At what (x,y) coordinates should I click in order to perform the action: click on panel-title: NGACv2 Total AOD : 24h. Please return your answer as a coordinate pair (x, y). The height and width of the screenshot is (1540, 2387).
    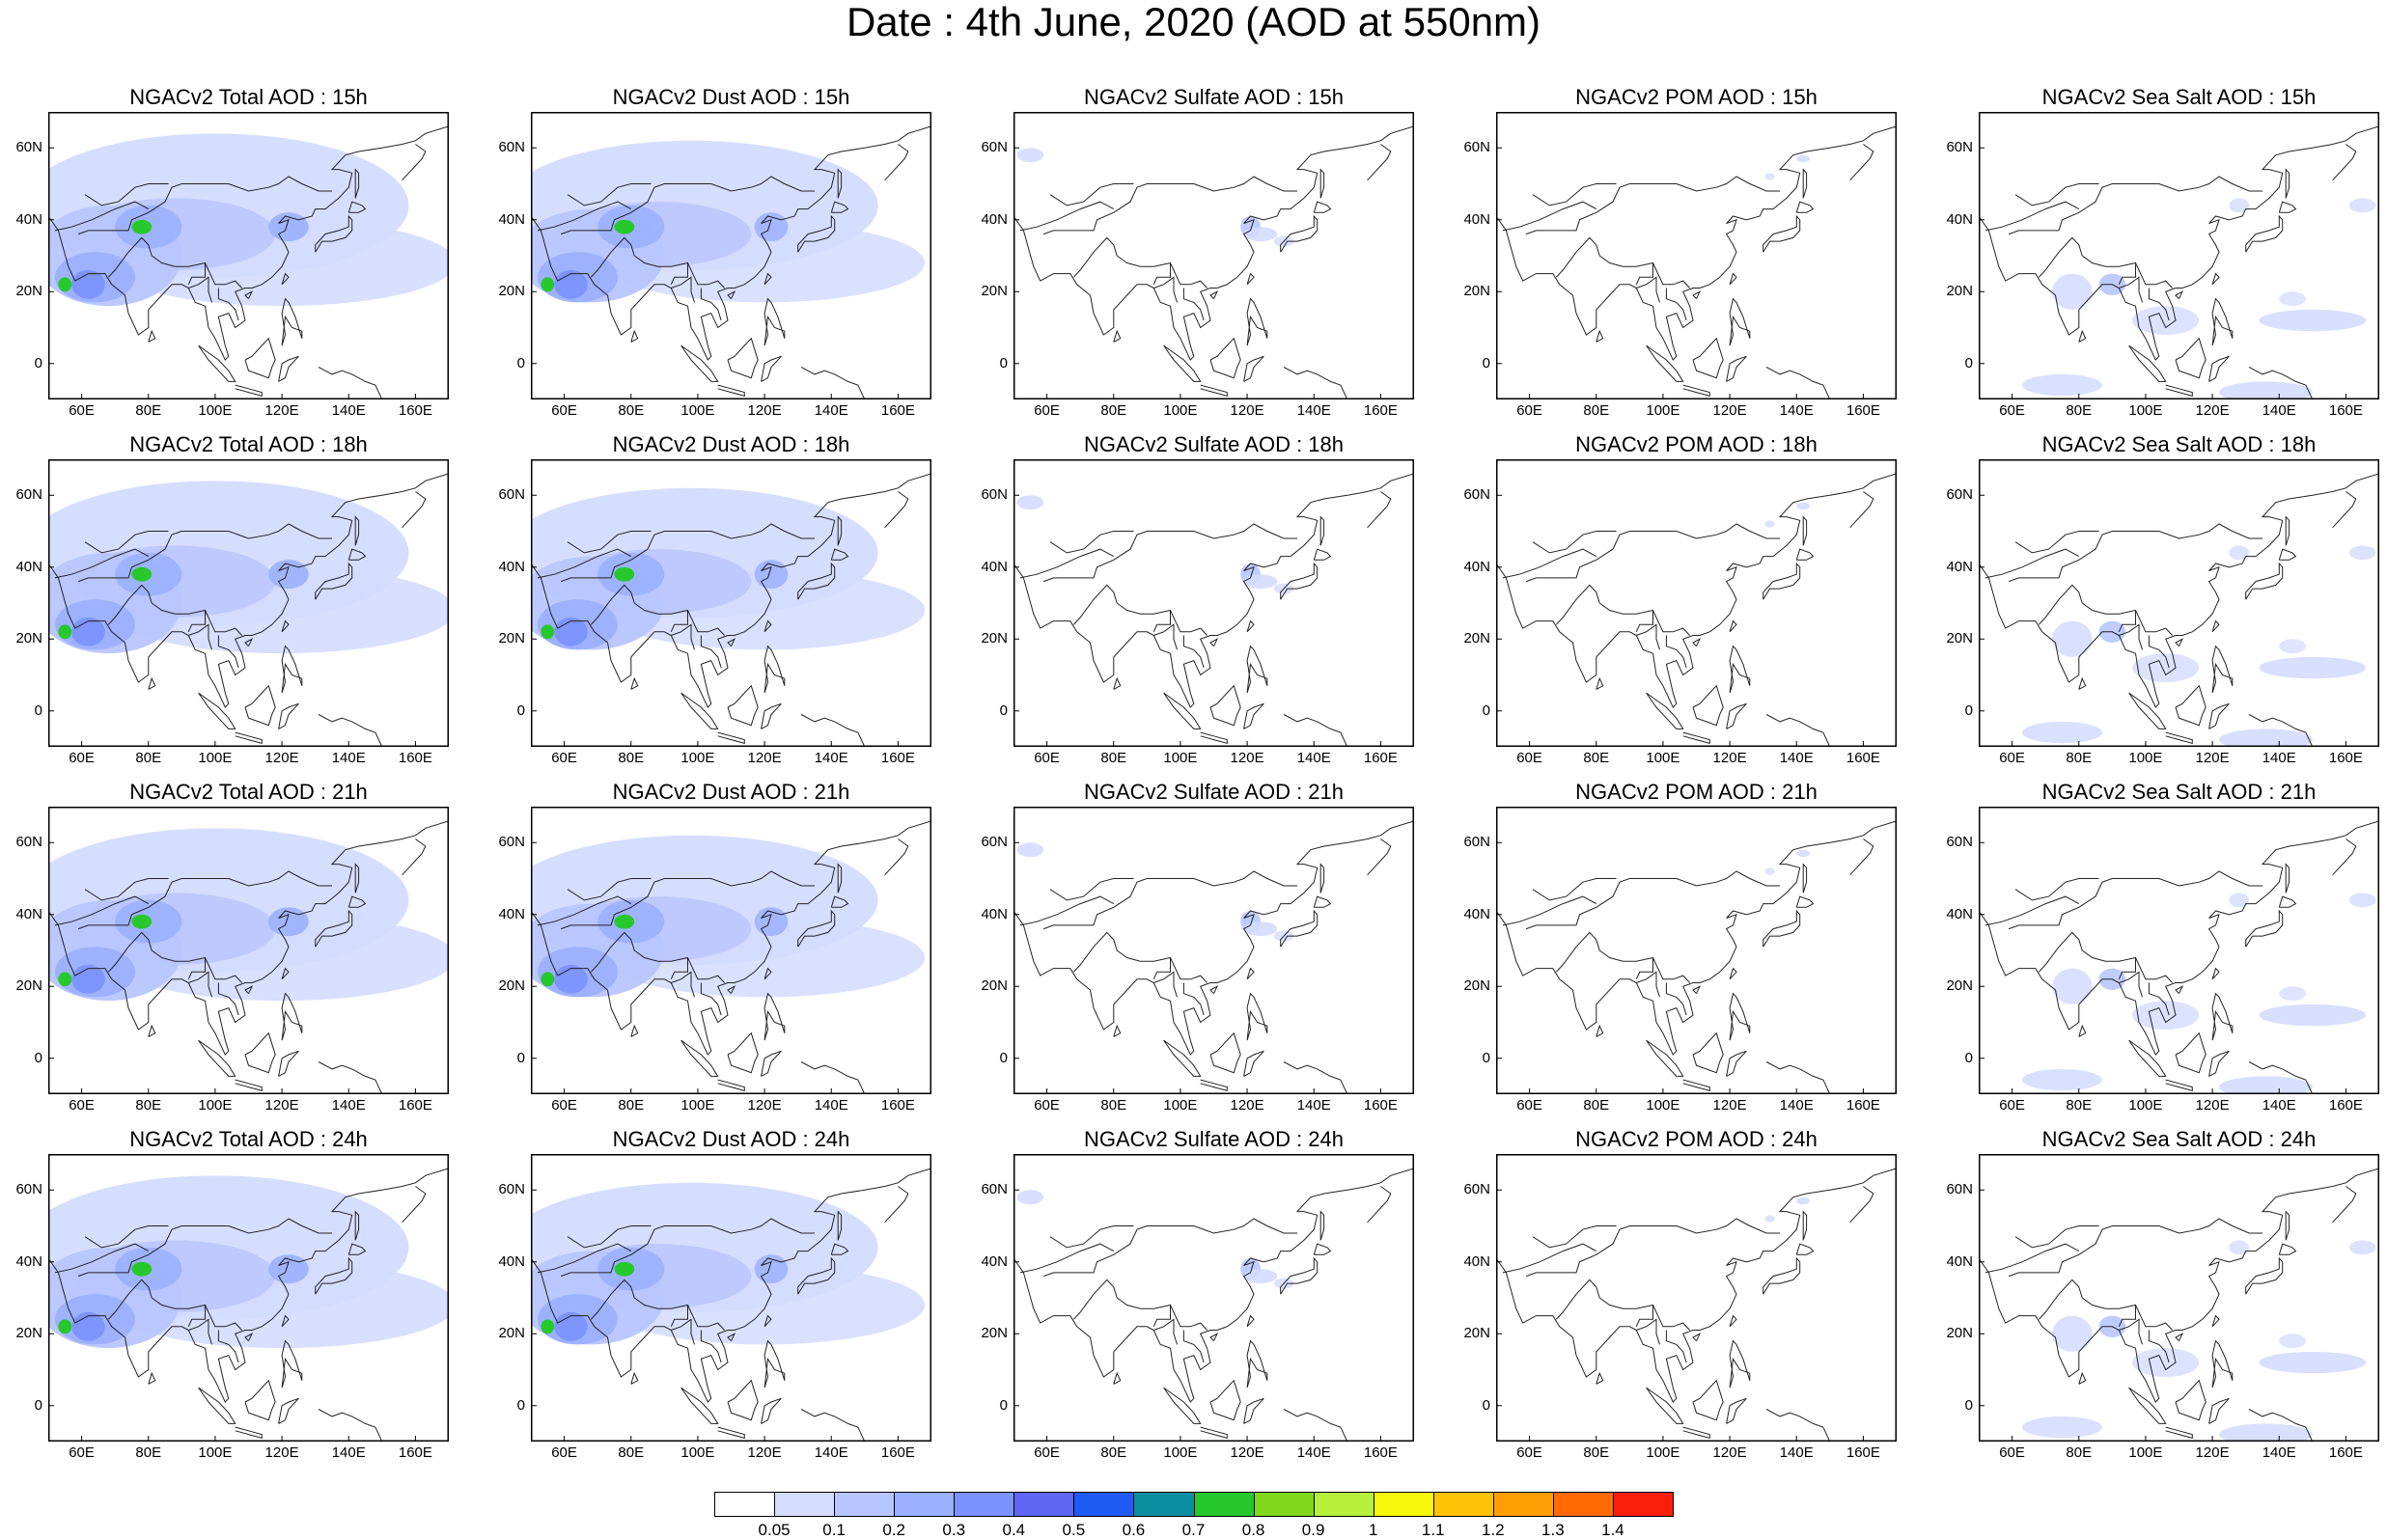
    Looking at the image, I should click on (248, 1139).